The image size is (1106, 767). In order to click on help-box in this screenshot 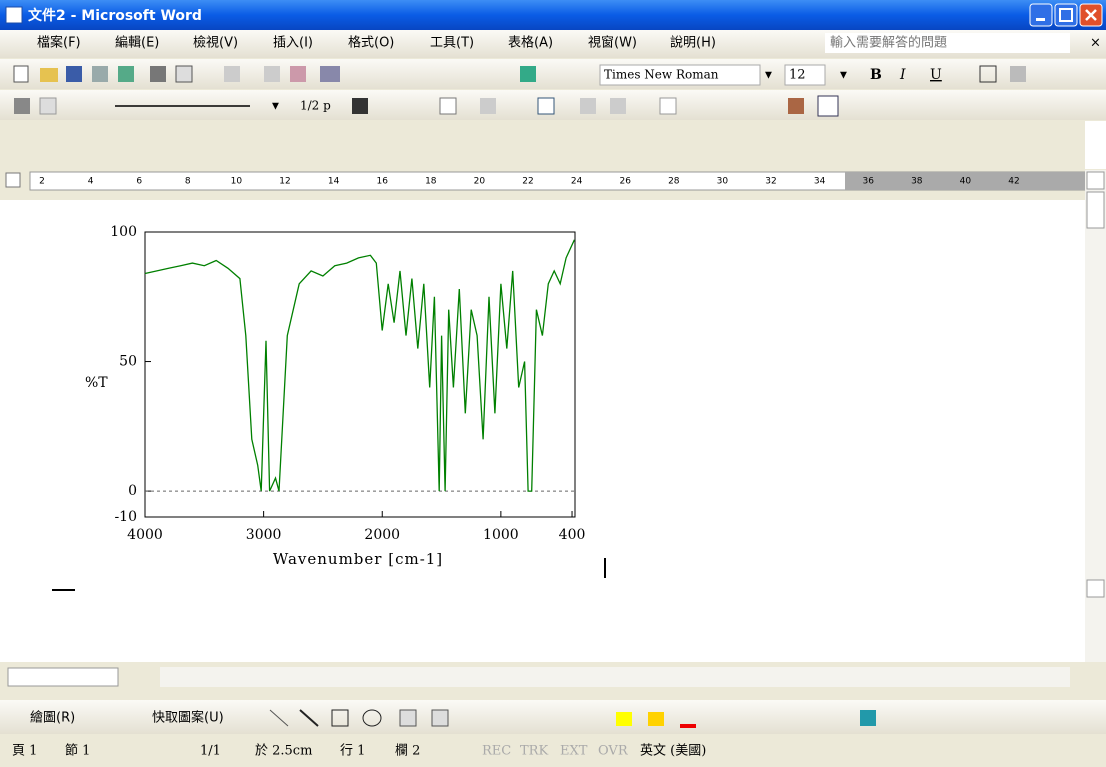, I will do `click(947, 43)`.